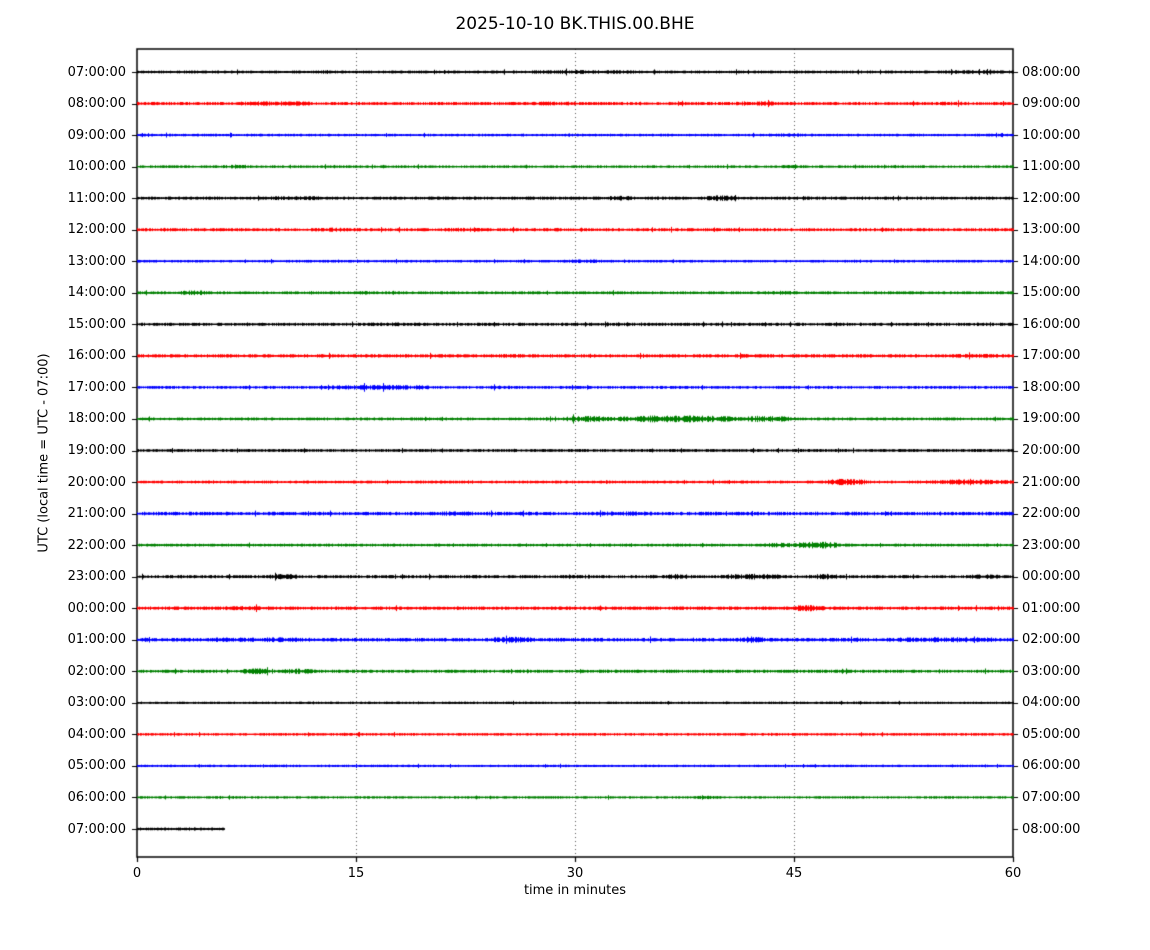 The image size is (1150, 950). Describe the element at coordinates (1051, 450) in the screenshot. I see `y-tick-right-12: 20:00:00` at that location.